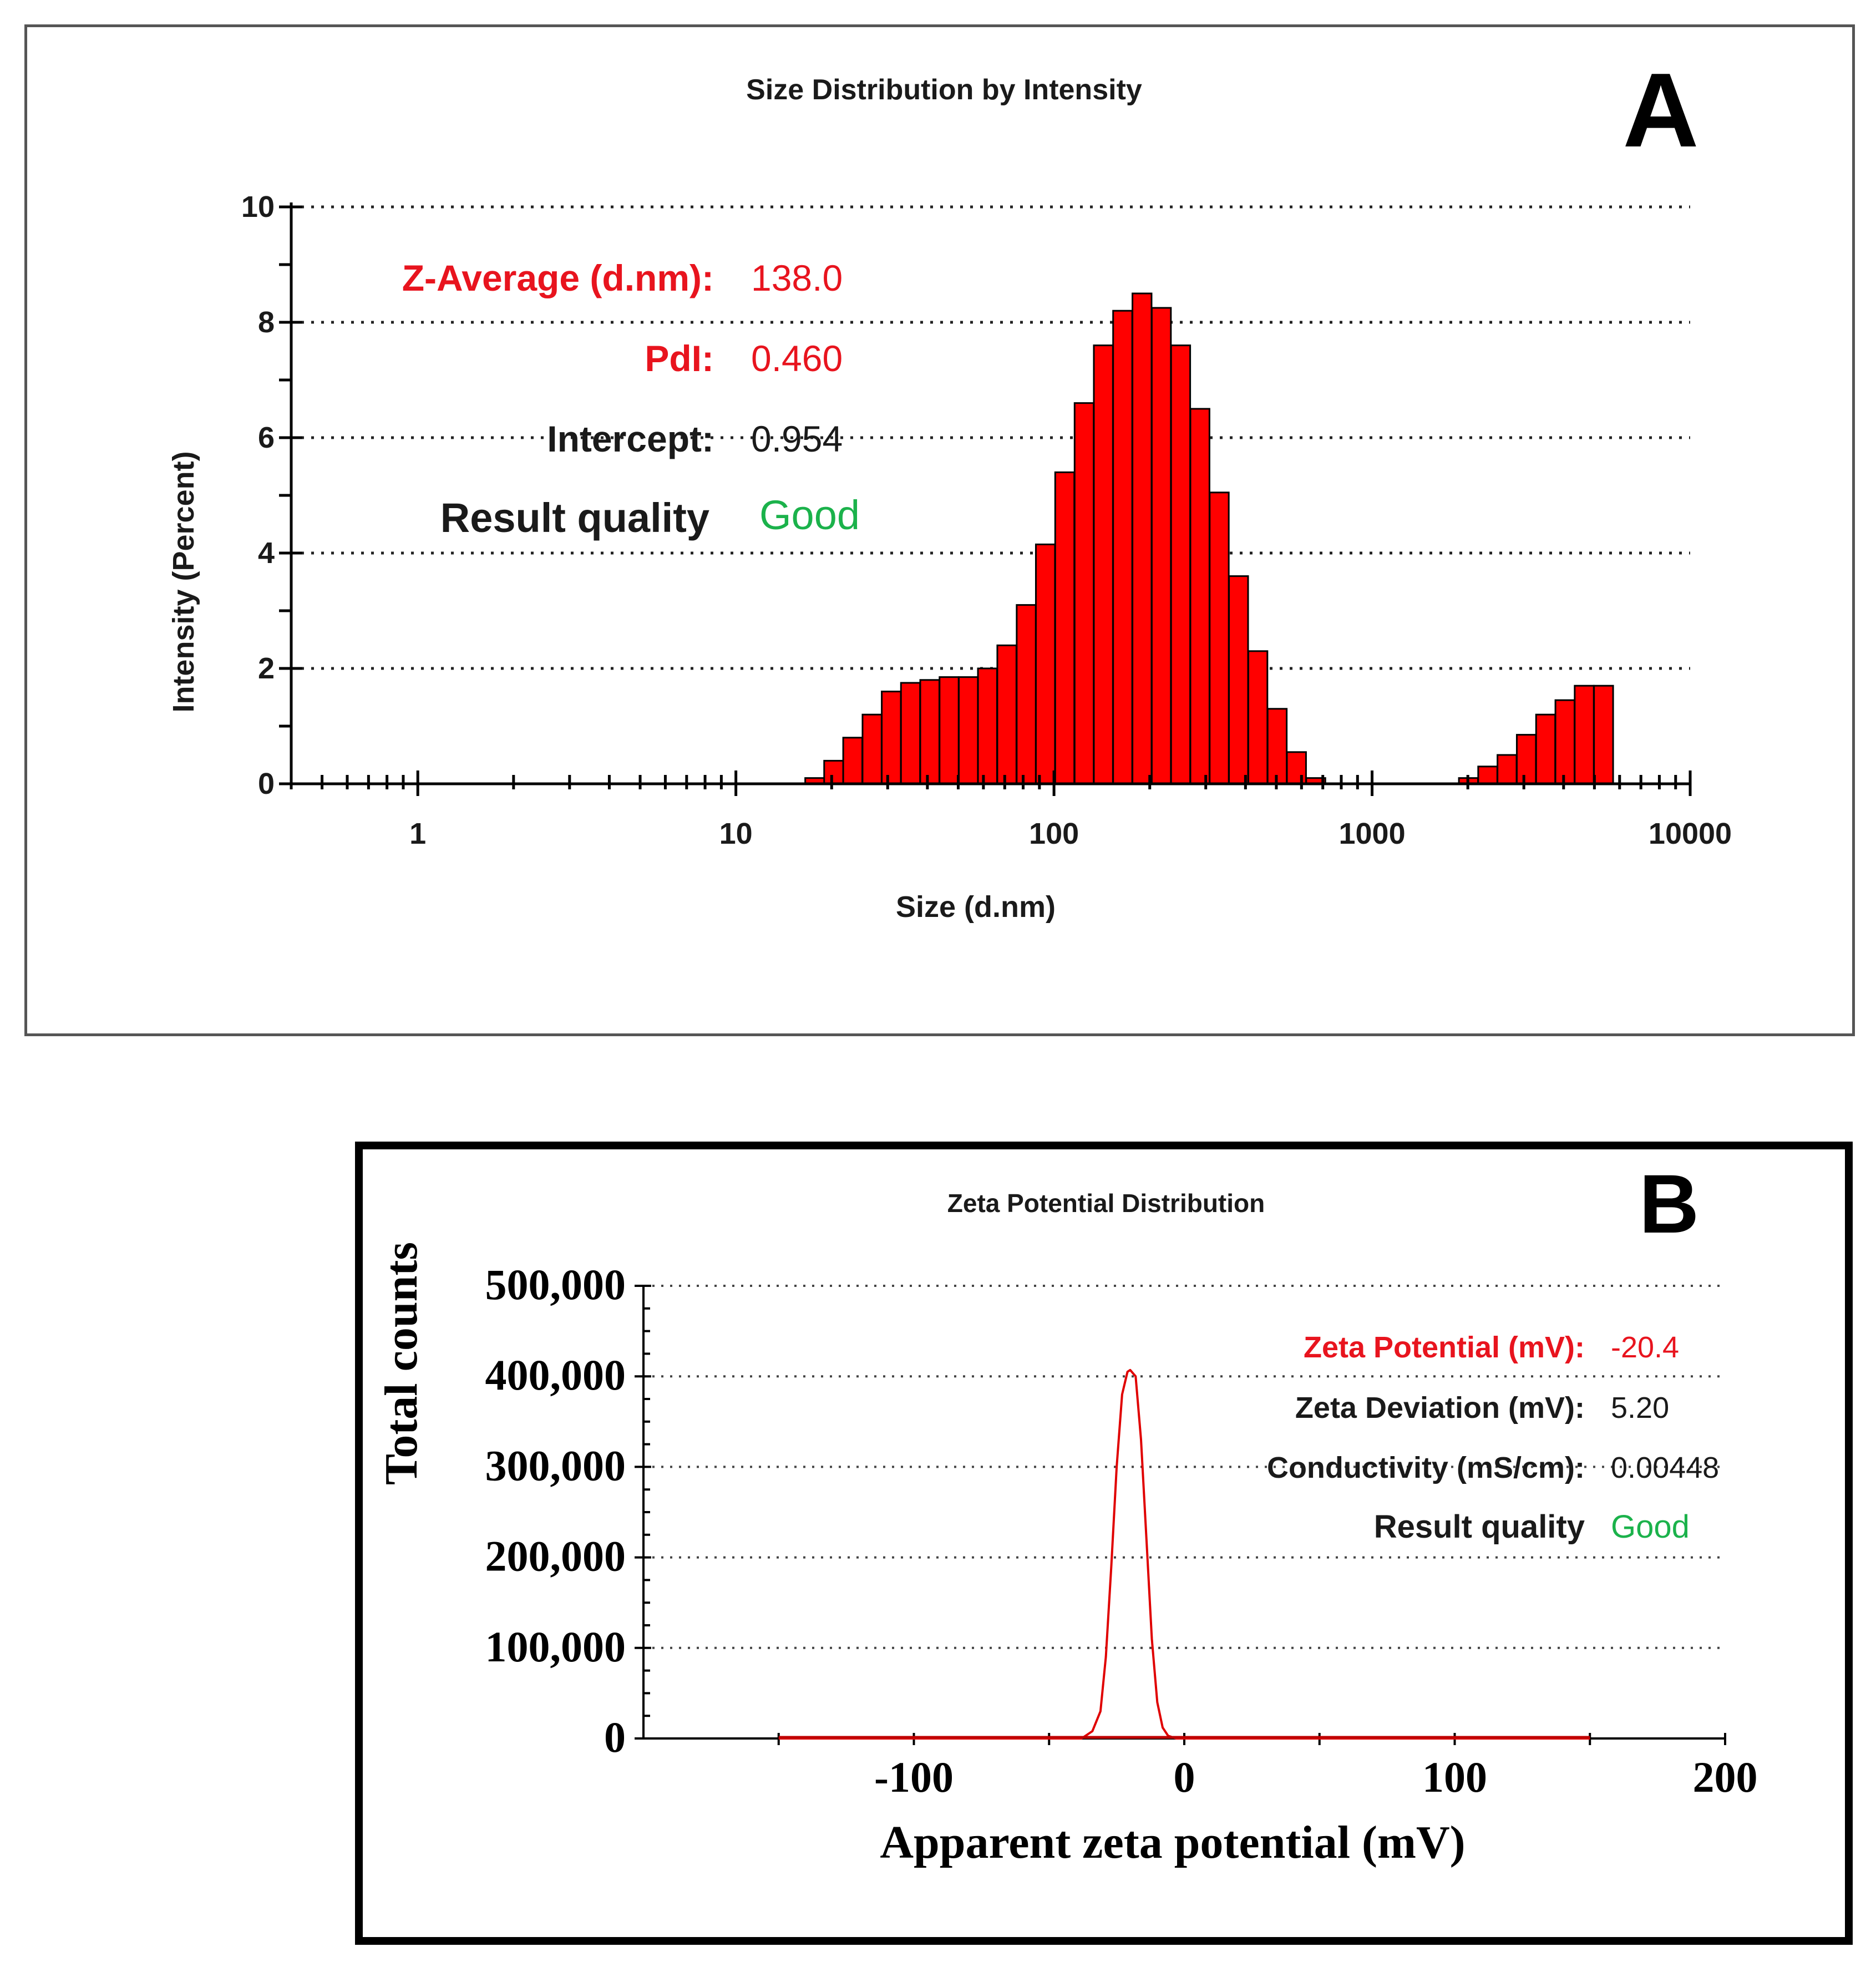 The width and height of the screenshot is (1876, 1967). I want to click on zeta-potential-value: -20.4, so click(1645, 1347).